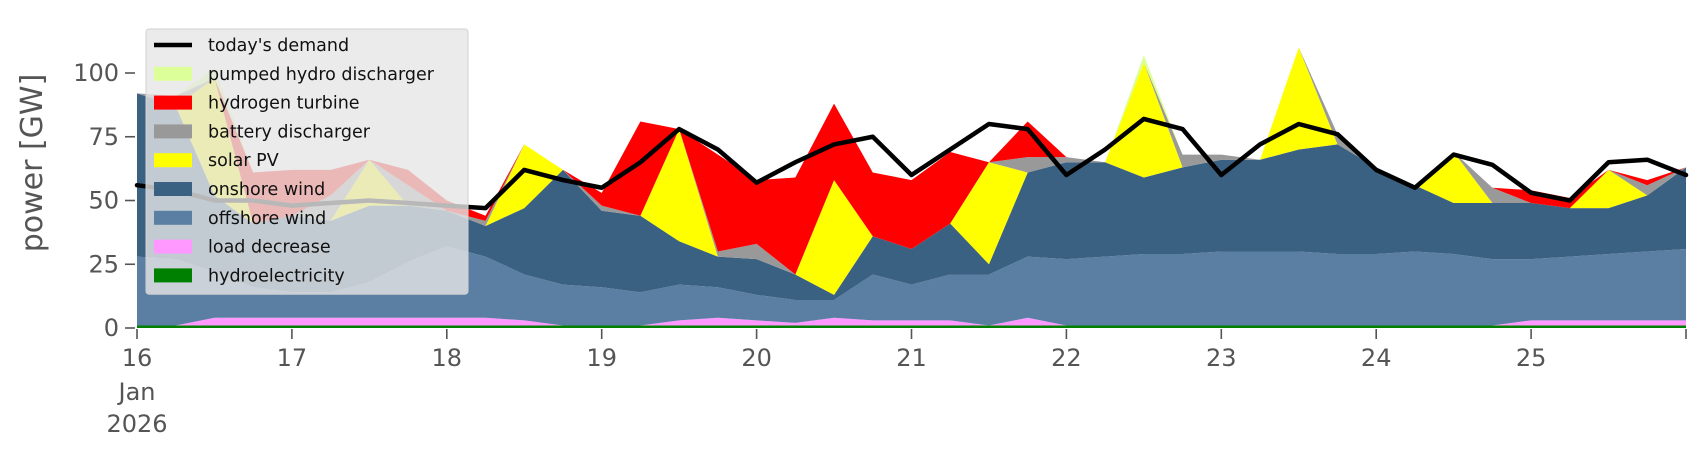 Image resolution: width=1706 pixels, height=460 pixels. I want to click on legend-label-load-decrease: load decrease, so click(269, 248).